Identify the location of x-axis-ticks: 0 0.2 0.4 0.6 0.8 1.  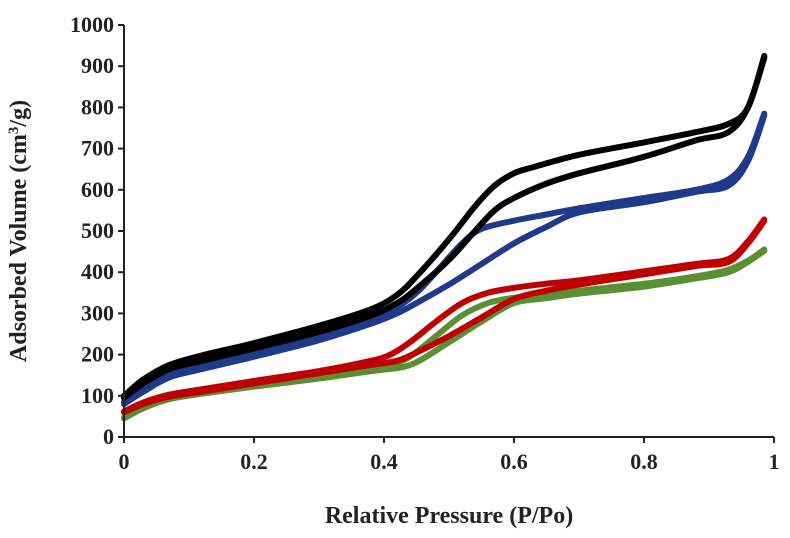
(449, 455).